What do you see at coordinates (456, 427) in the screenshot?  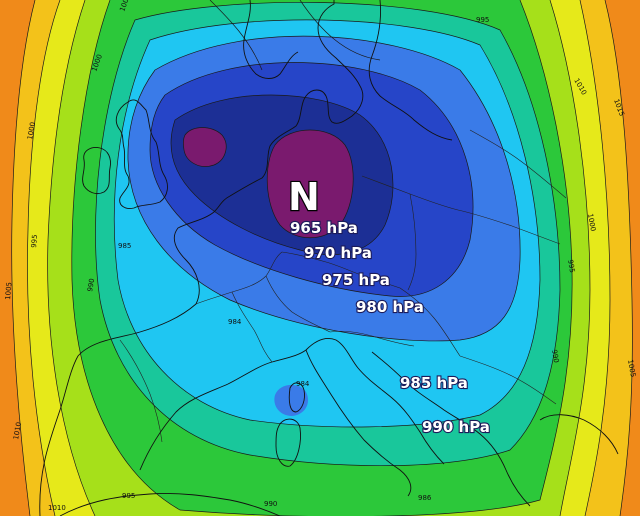 I see `pressure-label-990: 990 hPa` at bounding box center [456, 427].